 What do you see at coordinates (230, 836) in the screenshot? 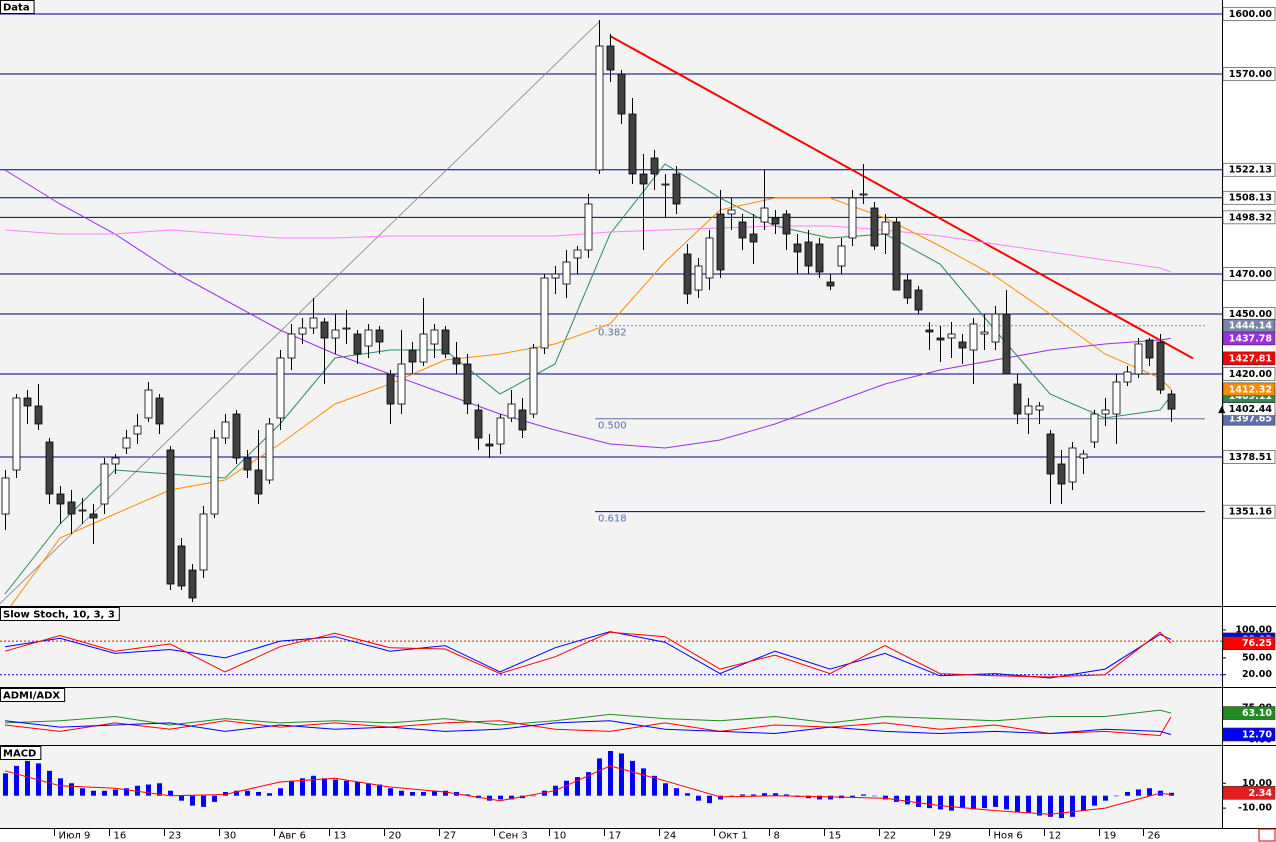
I see `x-tick-label: 30` at bounding box center [230, 836].